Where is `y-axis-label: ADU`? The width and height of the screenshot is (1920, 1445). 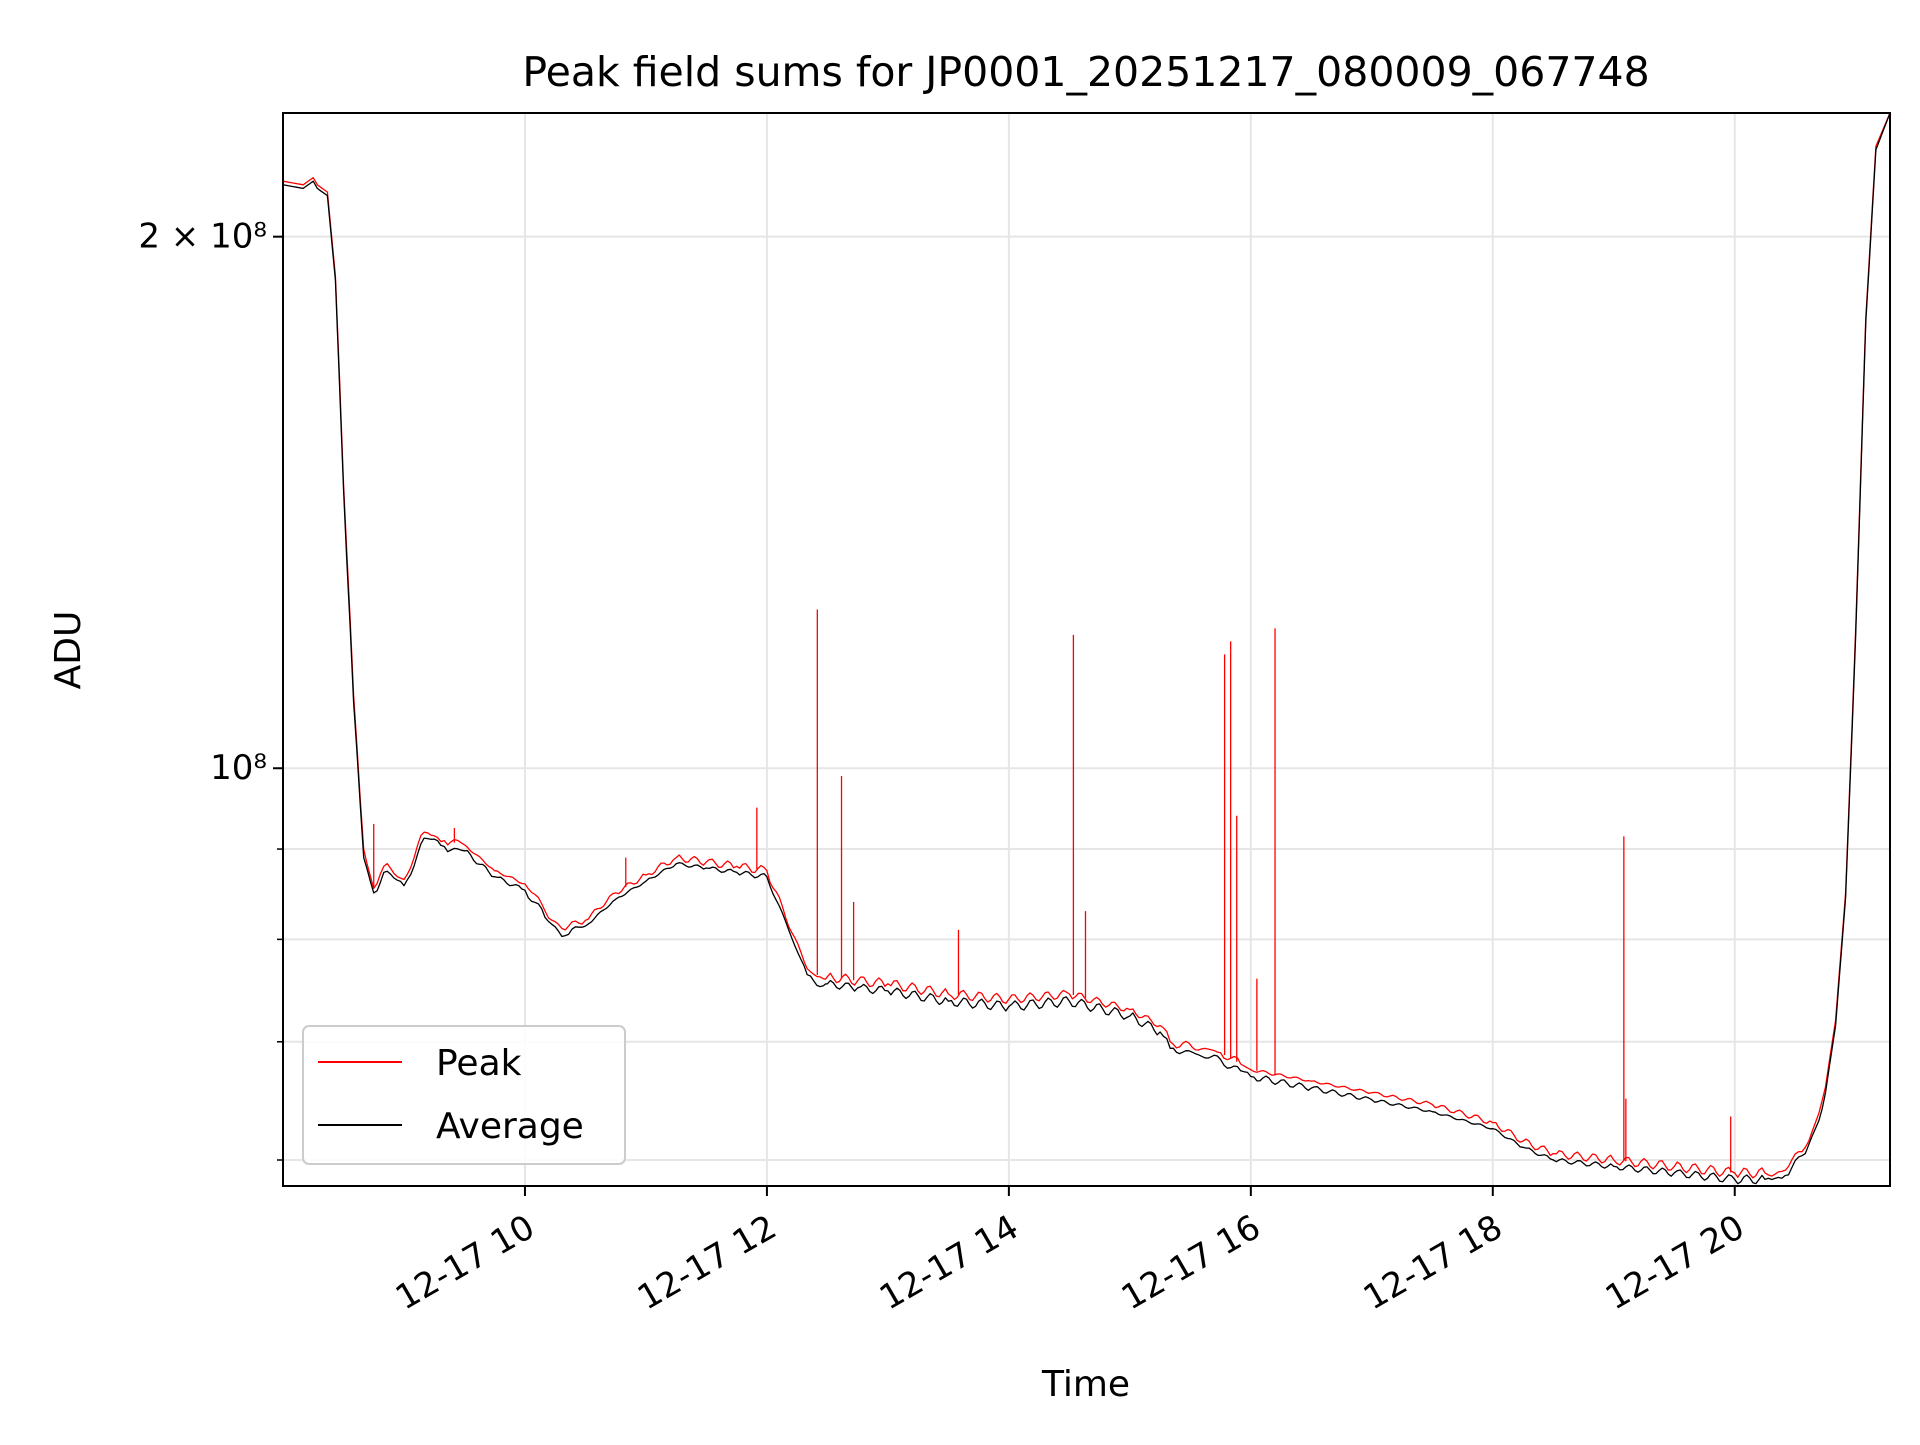
y-axis-label: ADU is located at coordinates (68, 650).